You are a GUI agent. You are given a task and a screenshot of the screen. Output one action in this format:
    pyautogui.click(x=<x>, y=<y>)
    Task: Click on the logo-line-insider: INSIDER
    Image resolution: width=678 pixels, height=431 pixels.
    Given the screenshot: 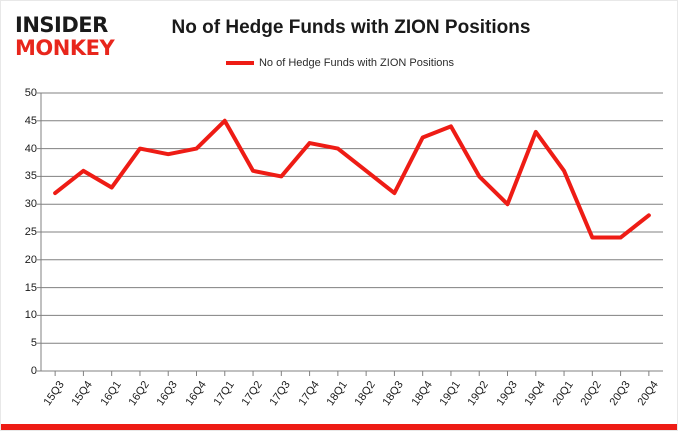 What is the action you would take?
    pyautogui.click(x=61, y=25)
    